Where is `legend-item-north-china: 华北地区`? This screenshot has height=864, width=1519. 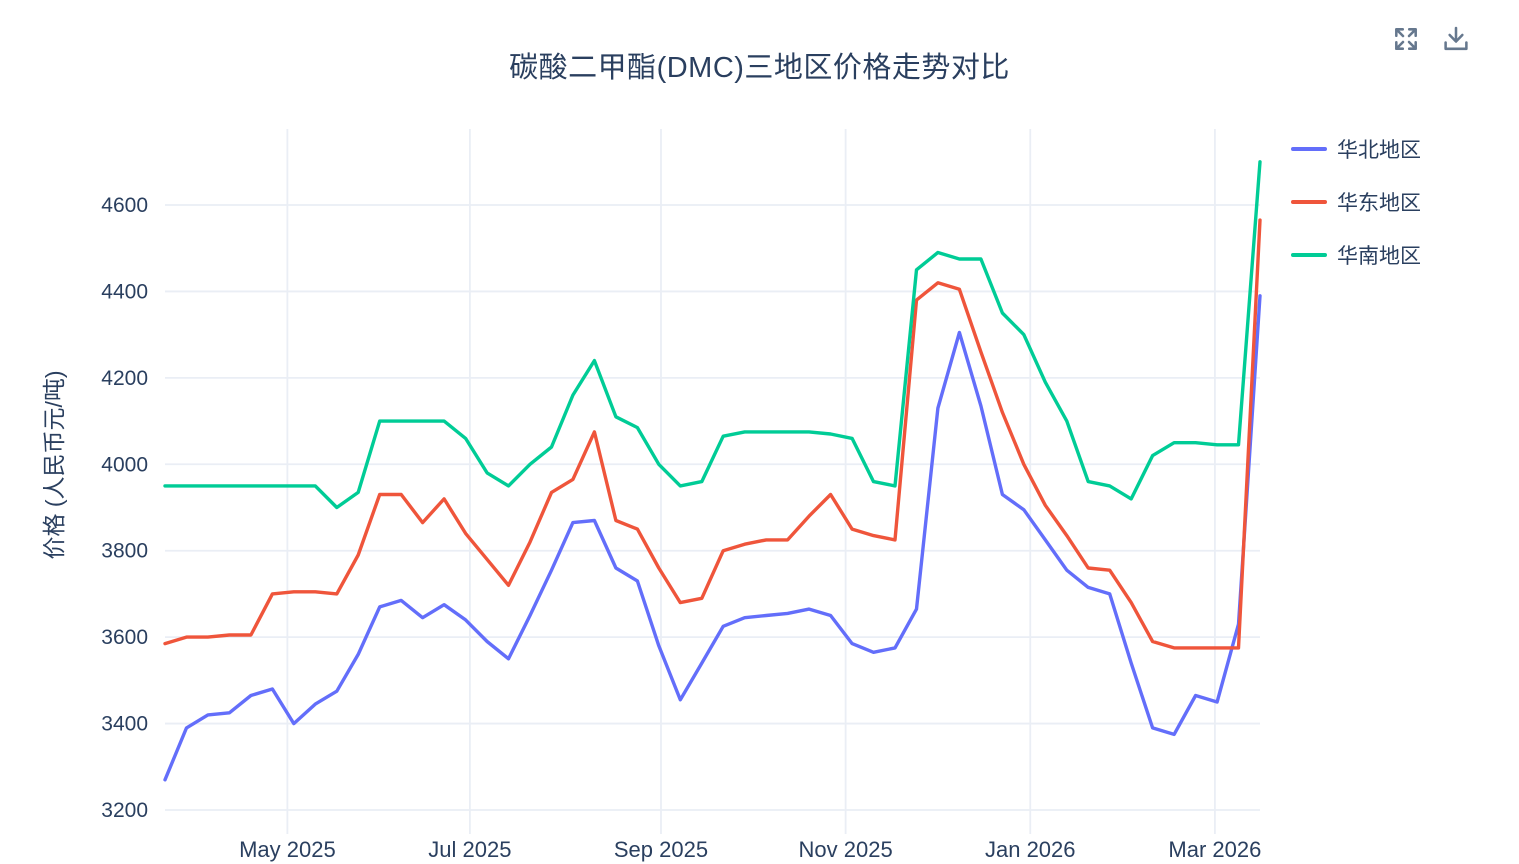 legend-item-north-china: 华北地区 is located at coordinates (1356, 148).